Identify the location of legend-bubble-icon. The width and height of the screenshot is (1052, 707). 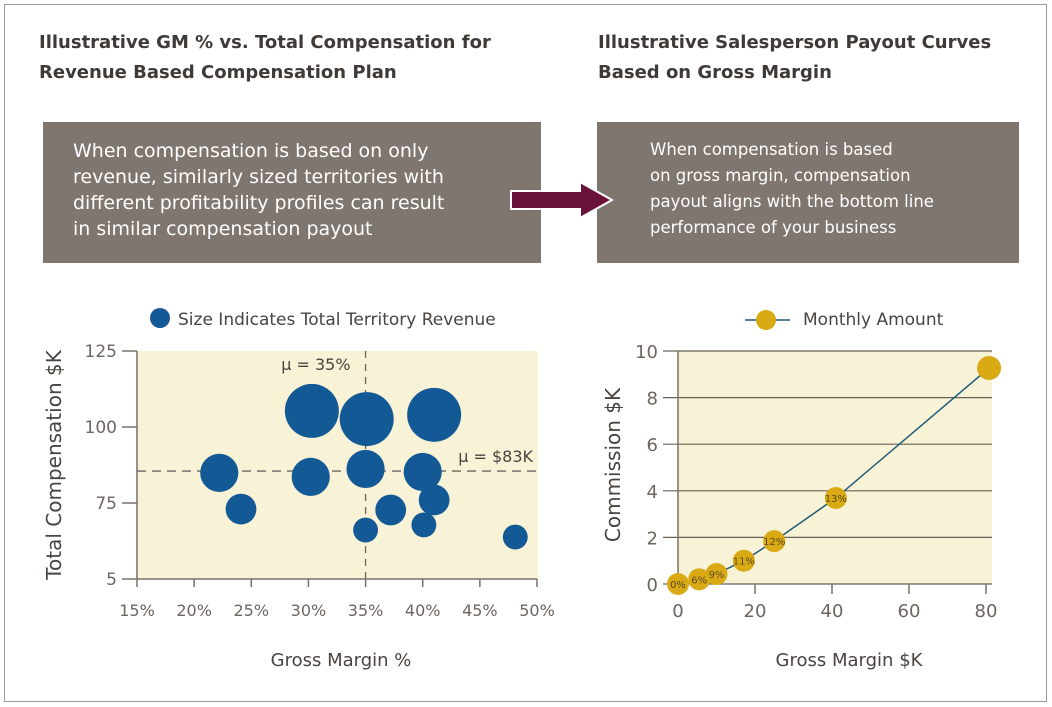
(160, 318).